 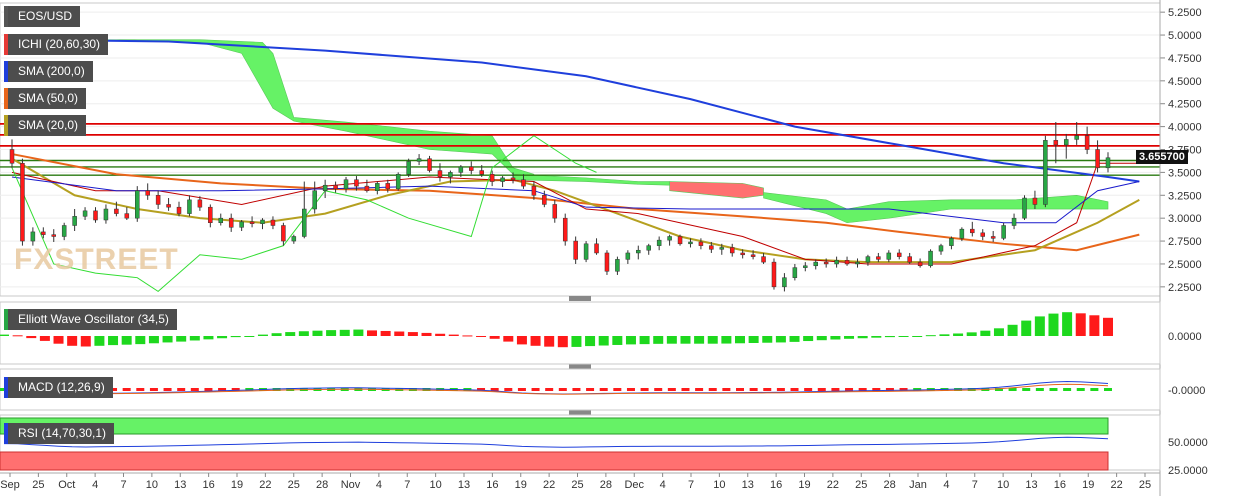 What do you see at coordinates (42, 16) in the screenshot?
I see `instrument-tag: EOS/USD` at bounding box center [42, 16].